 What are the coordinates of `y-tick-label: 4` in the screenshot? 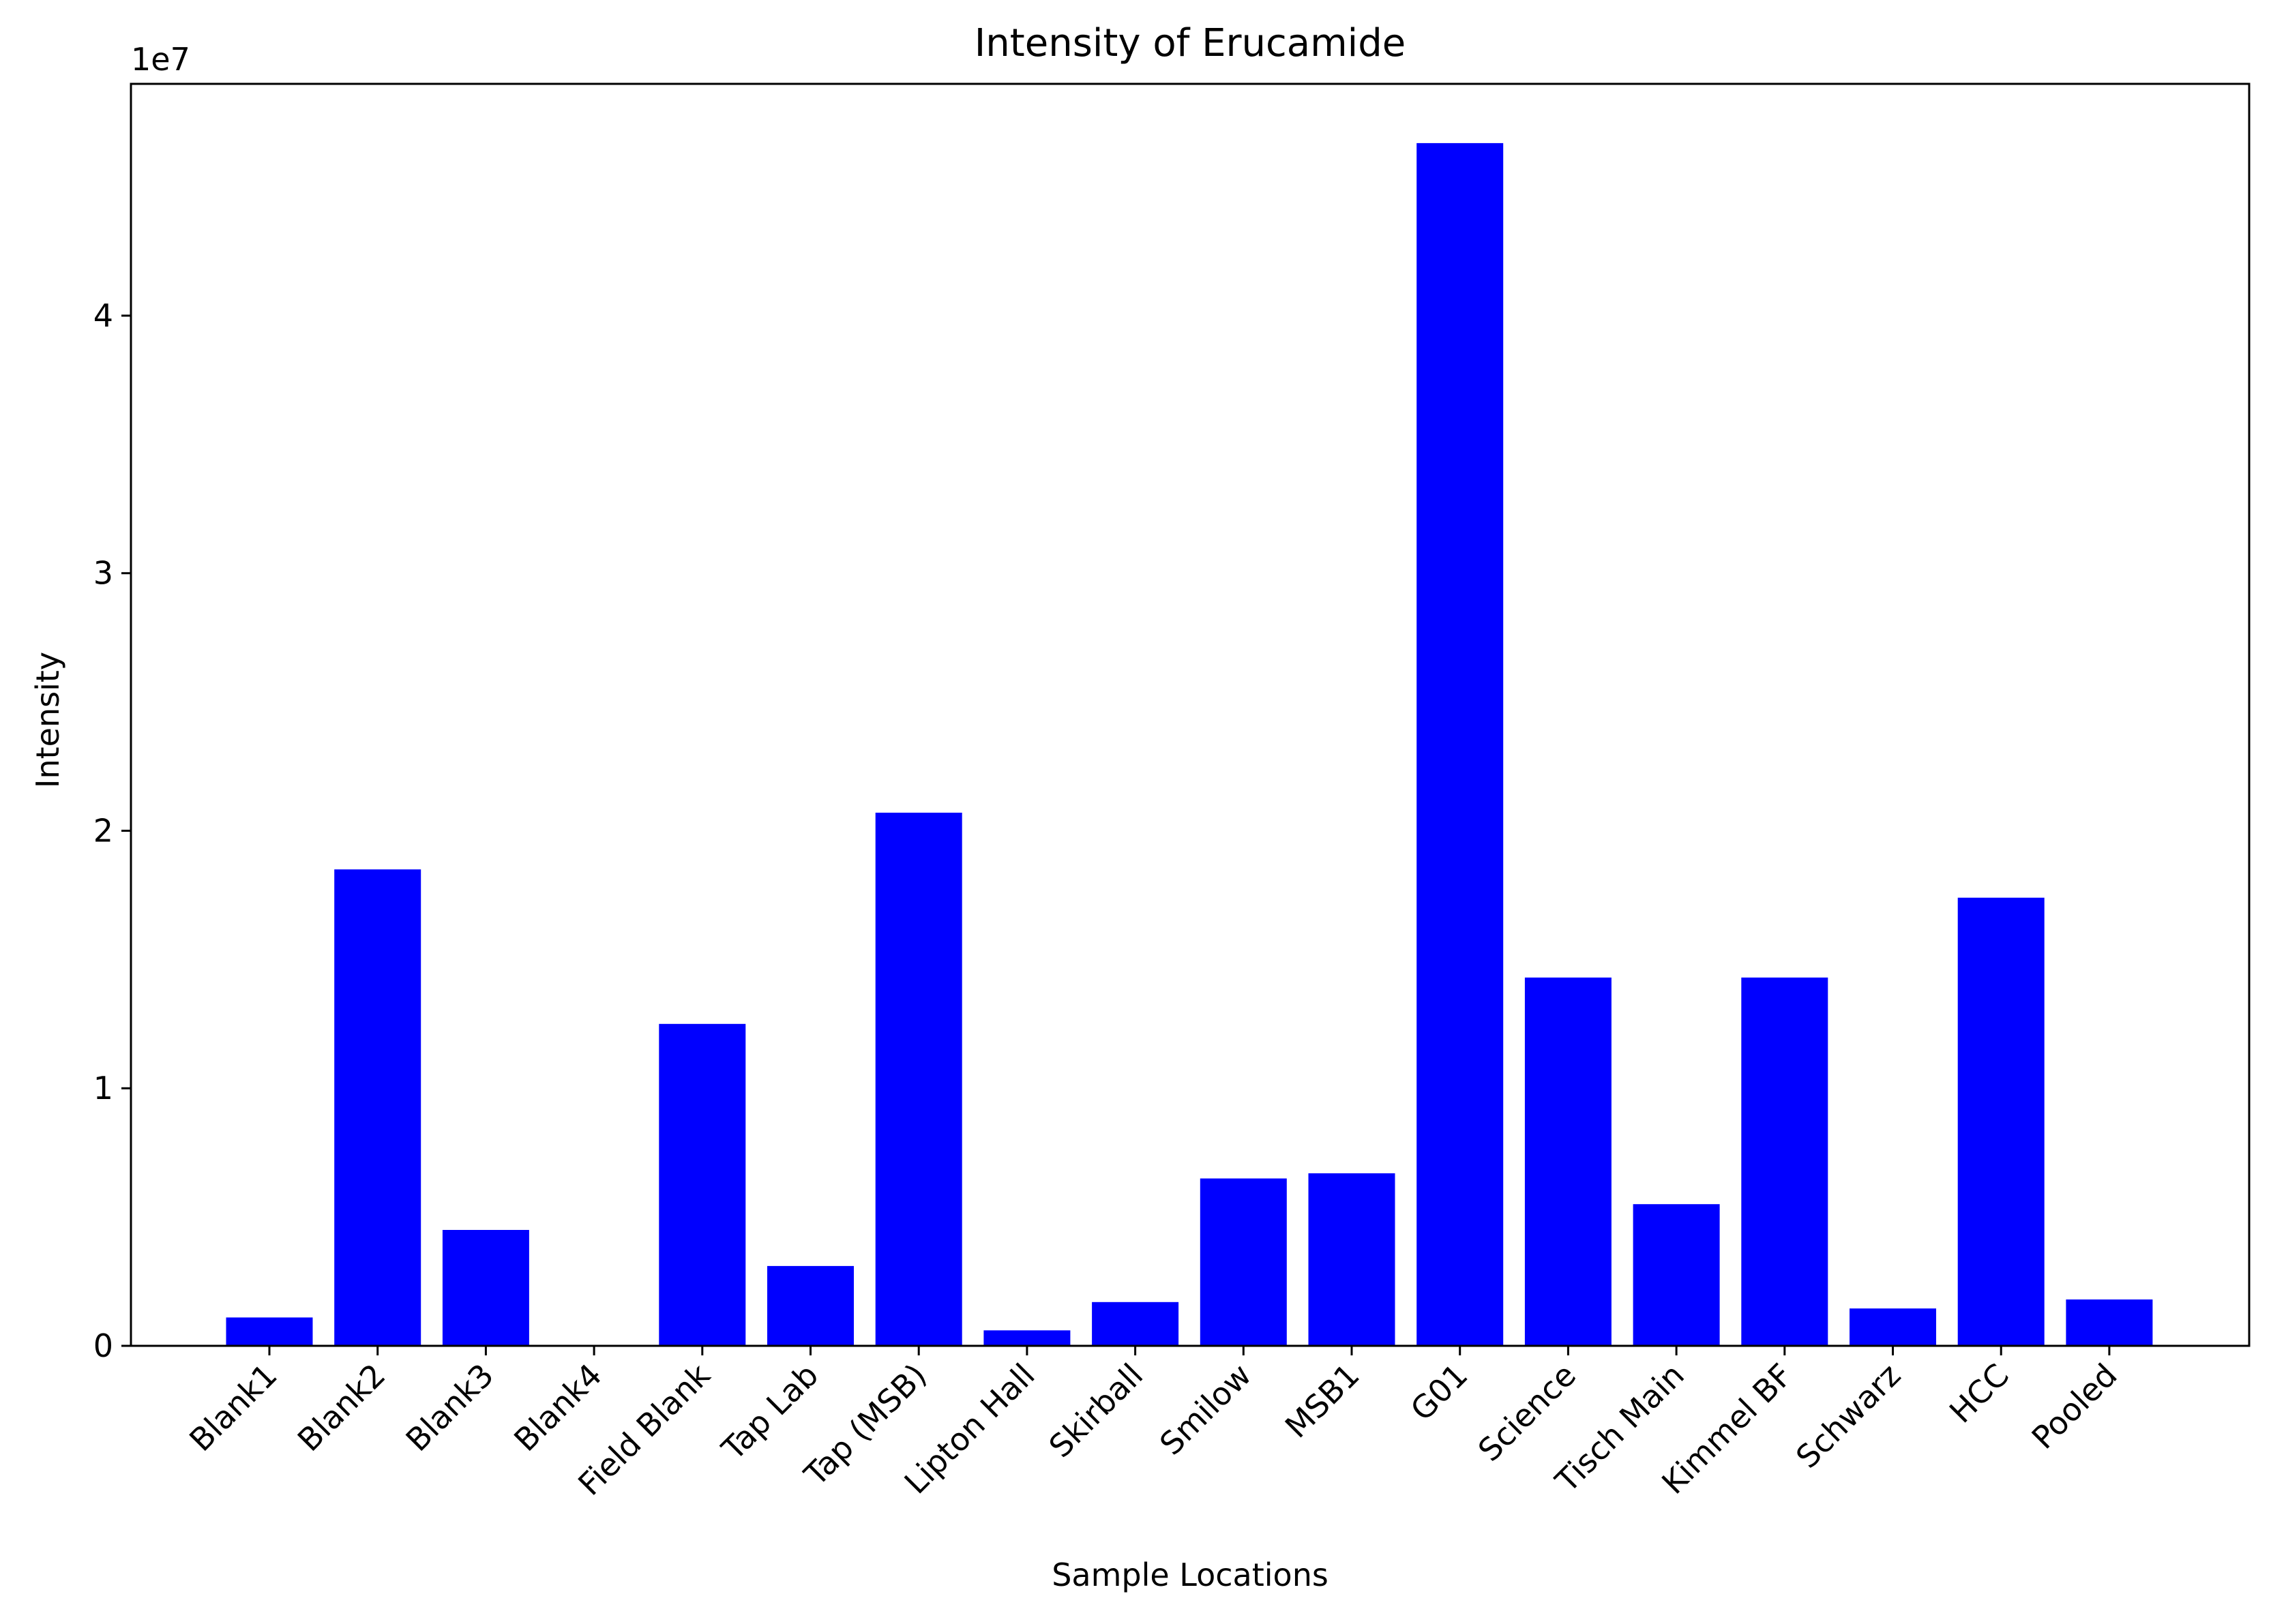 It's located at (103, 315).